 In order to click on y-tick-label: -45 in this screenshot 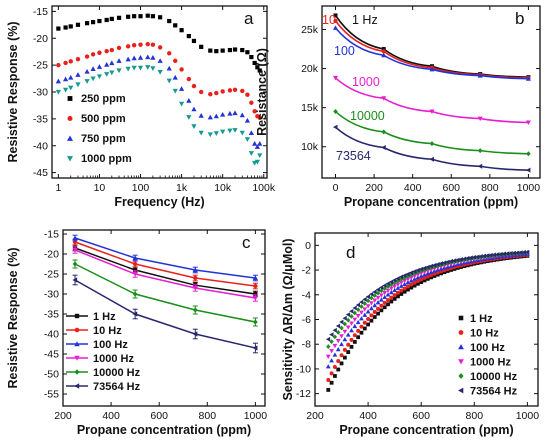, I will do `click(51, 355)`.